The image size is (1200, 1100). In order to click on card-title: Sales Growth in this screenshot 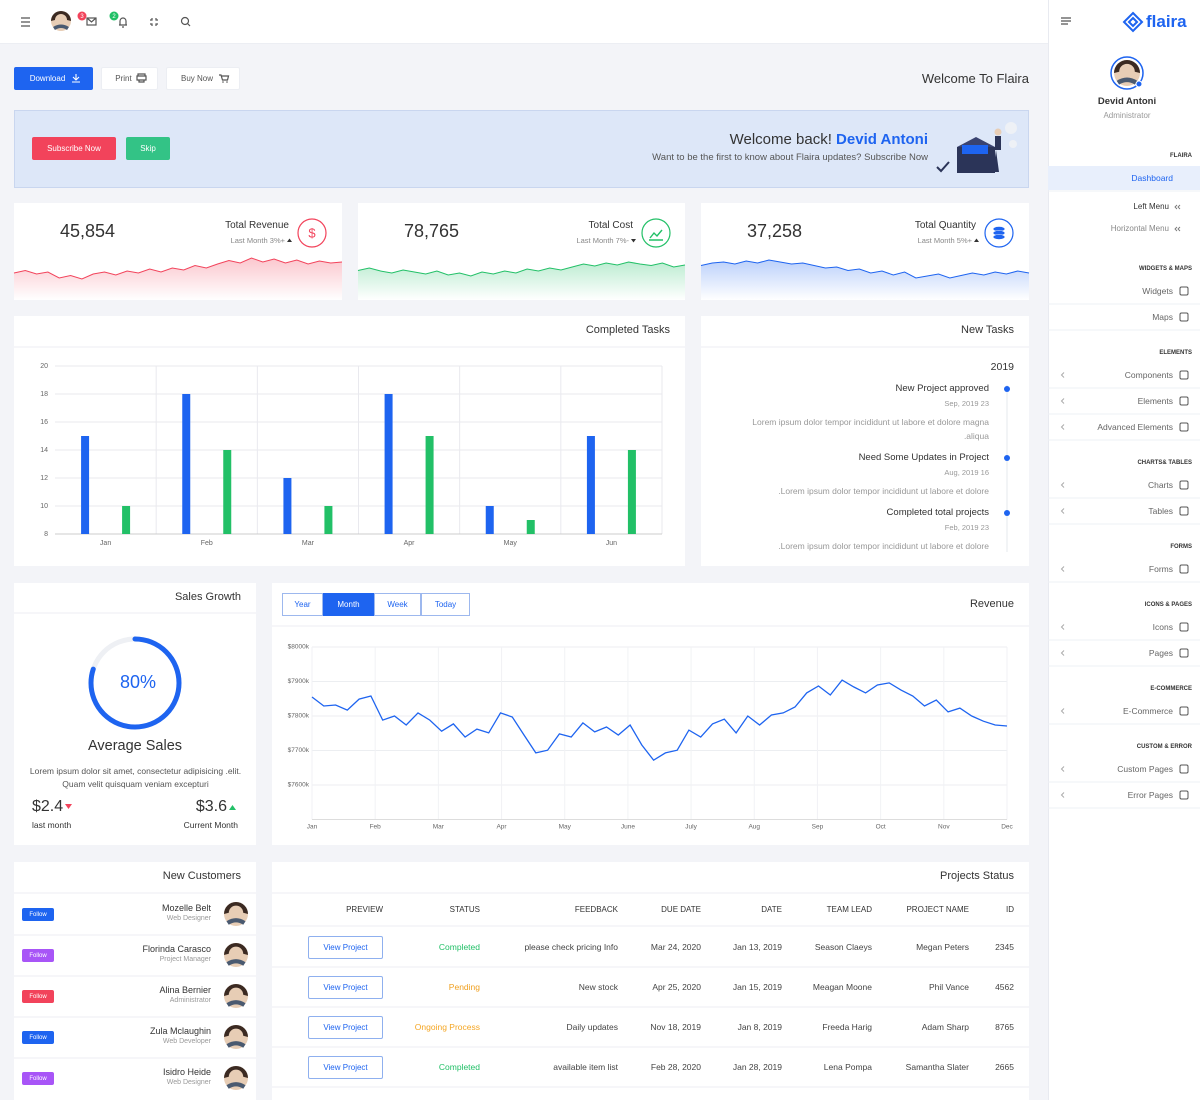, I will do `click(207, 597)`.